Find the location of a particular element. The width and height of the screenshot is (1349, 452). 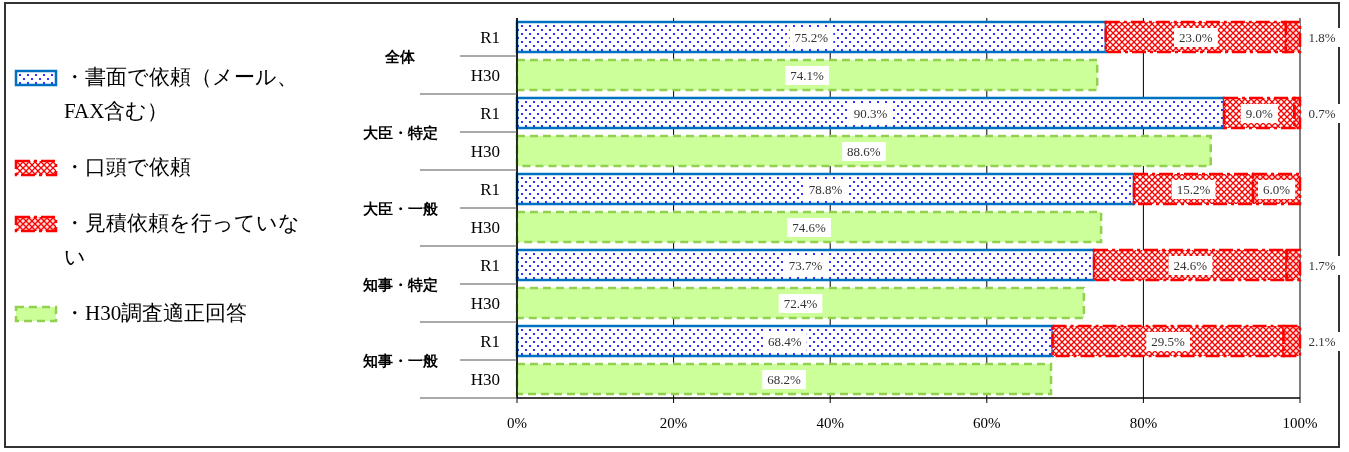

data-label: 9.0% is located at coordinates (1259, 113).